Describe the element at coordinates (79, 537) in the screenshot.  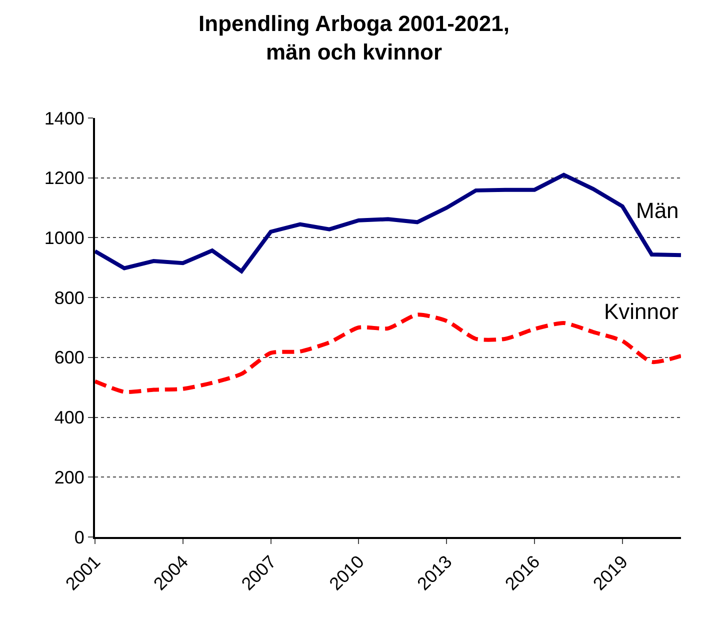
I see `y-tick-label: 0` at that location.